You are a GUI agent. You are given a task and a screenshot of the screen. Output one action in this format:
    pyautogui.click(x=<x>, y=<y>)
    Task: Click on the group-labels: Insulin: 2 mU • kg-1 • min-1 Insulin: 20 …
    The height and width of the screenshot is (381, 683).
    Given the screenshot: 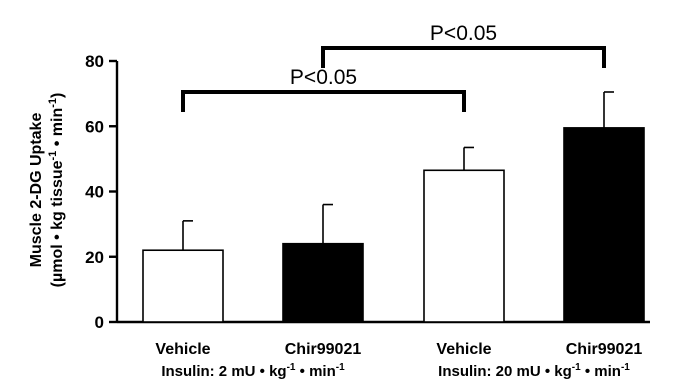 What is the action you would take?
    pyautogui.click(x=395, y=371)
    